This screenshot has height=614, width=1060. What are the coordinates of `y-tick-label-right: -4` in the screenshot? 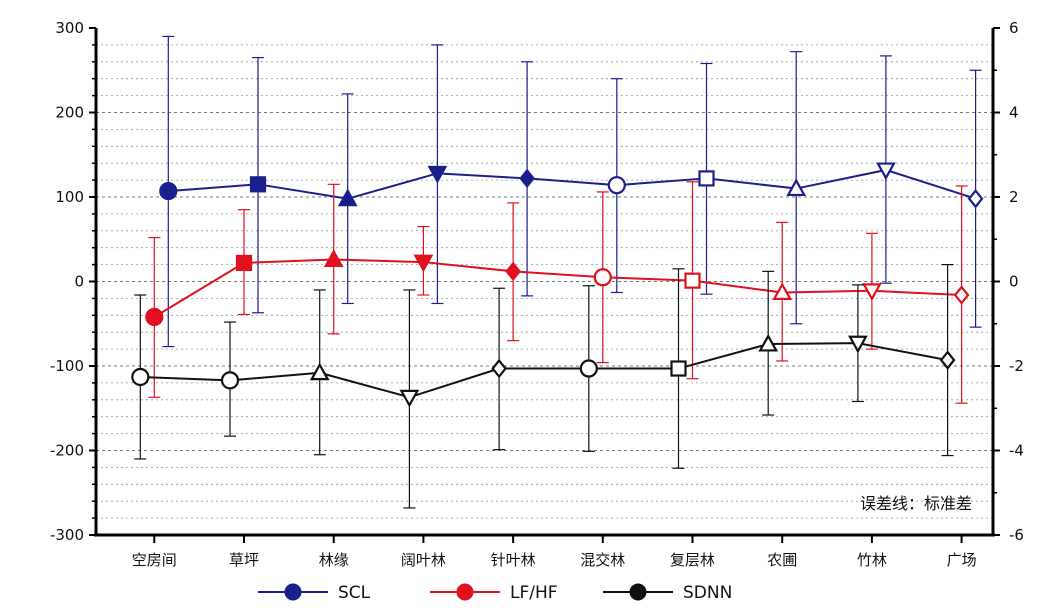 It's located at (1016, 451).